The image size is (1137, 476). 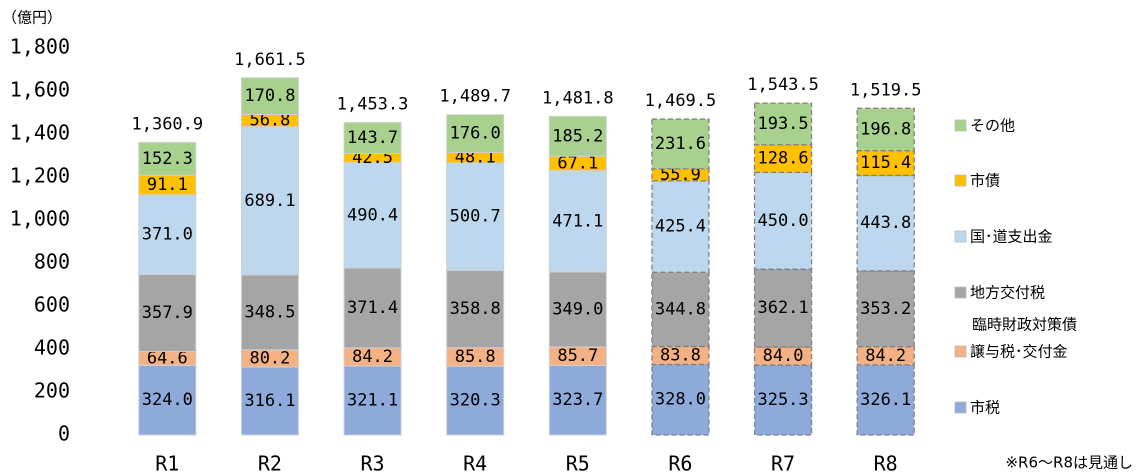 I want to click on data-label: 323.7, so click(x=577, y=400).